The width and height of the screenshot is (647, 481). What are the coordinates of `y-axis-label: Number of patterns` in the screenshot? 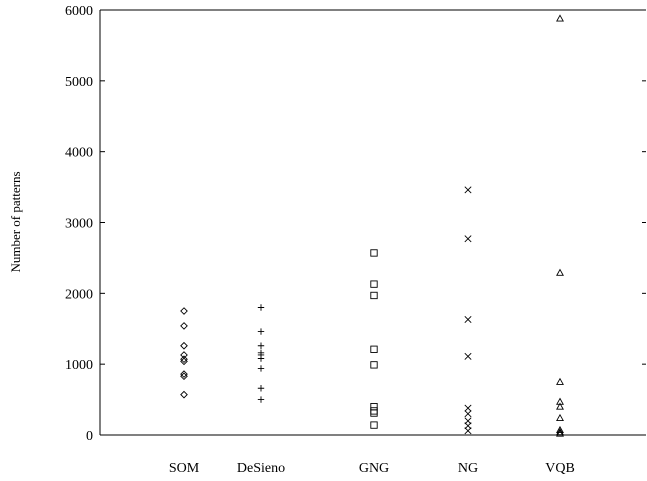 It's located at (15, 221).